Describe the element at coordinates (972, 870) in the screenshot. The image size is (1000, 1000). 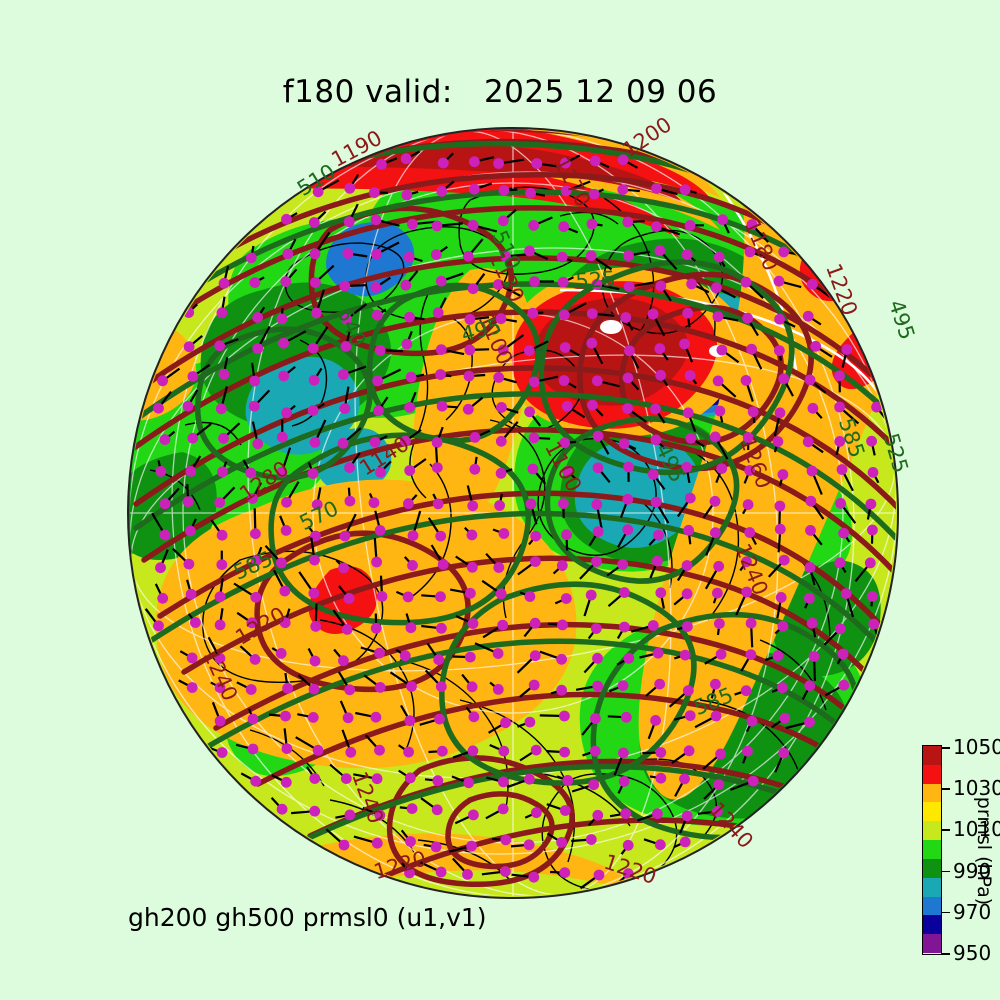
I see `colorbar-tick-label: 990` at that location.